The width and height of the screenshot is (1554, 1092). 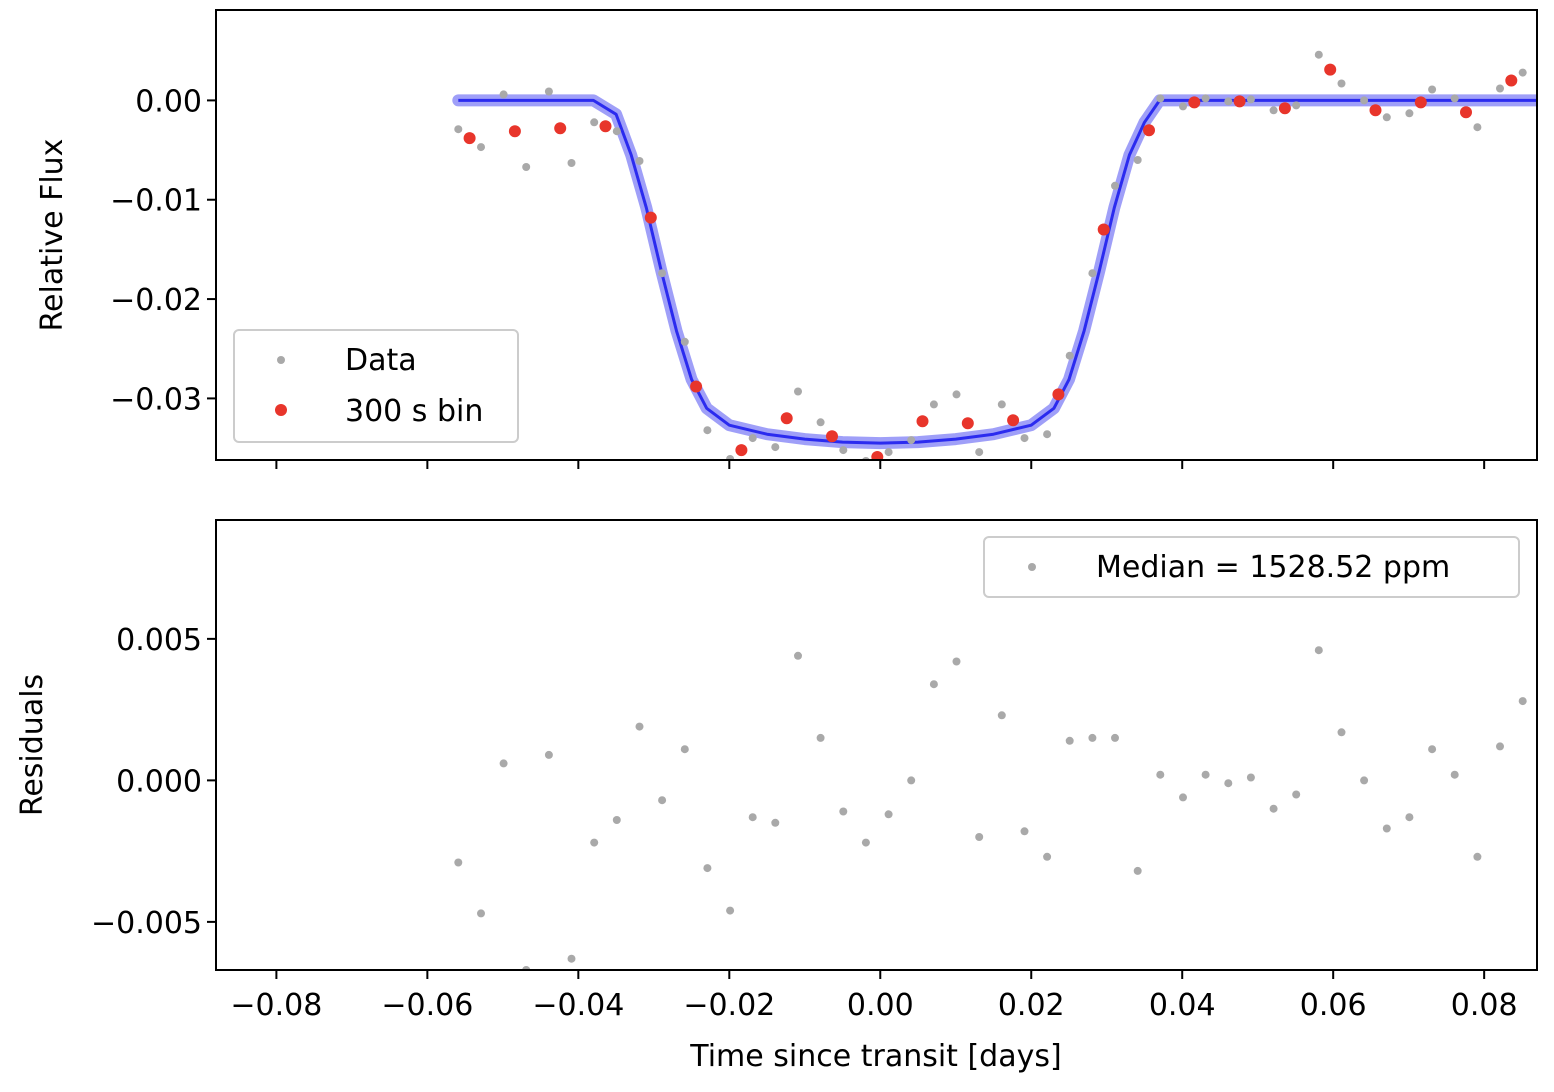 I want to click on legend-marker-median, so click(x=1032, y=567).